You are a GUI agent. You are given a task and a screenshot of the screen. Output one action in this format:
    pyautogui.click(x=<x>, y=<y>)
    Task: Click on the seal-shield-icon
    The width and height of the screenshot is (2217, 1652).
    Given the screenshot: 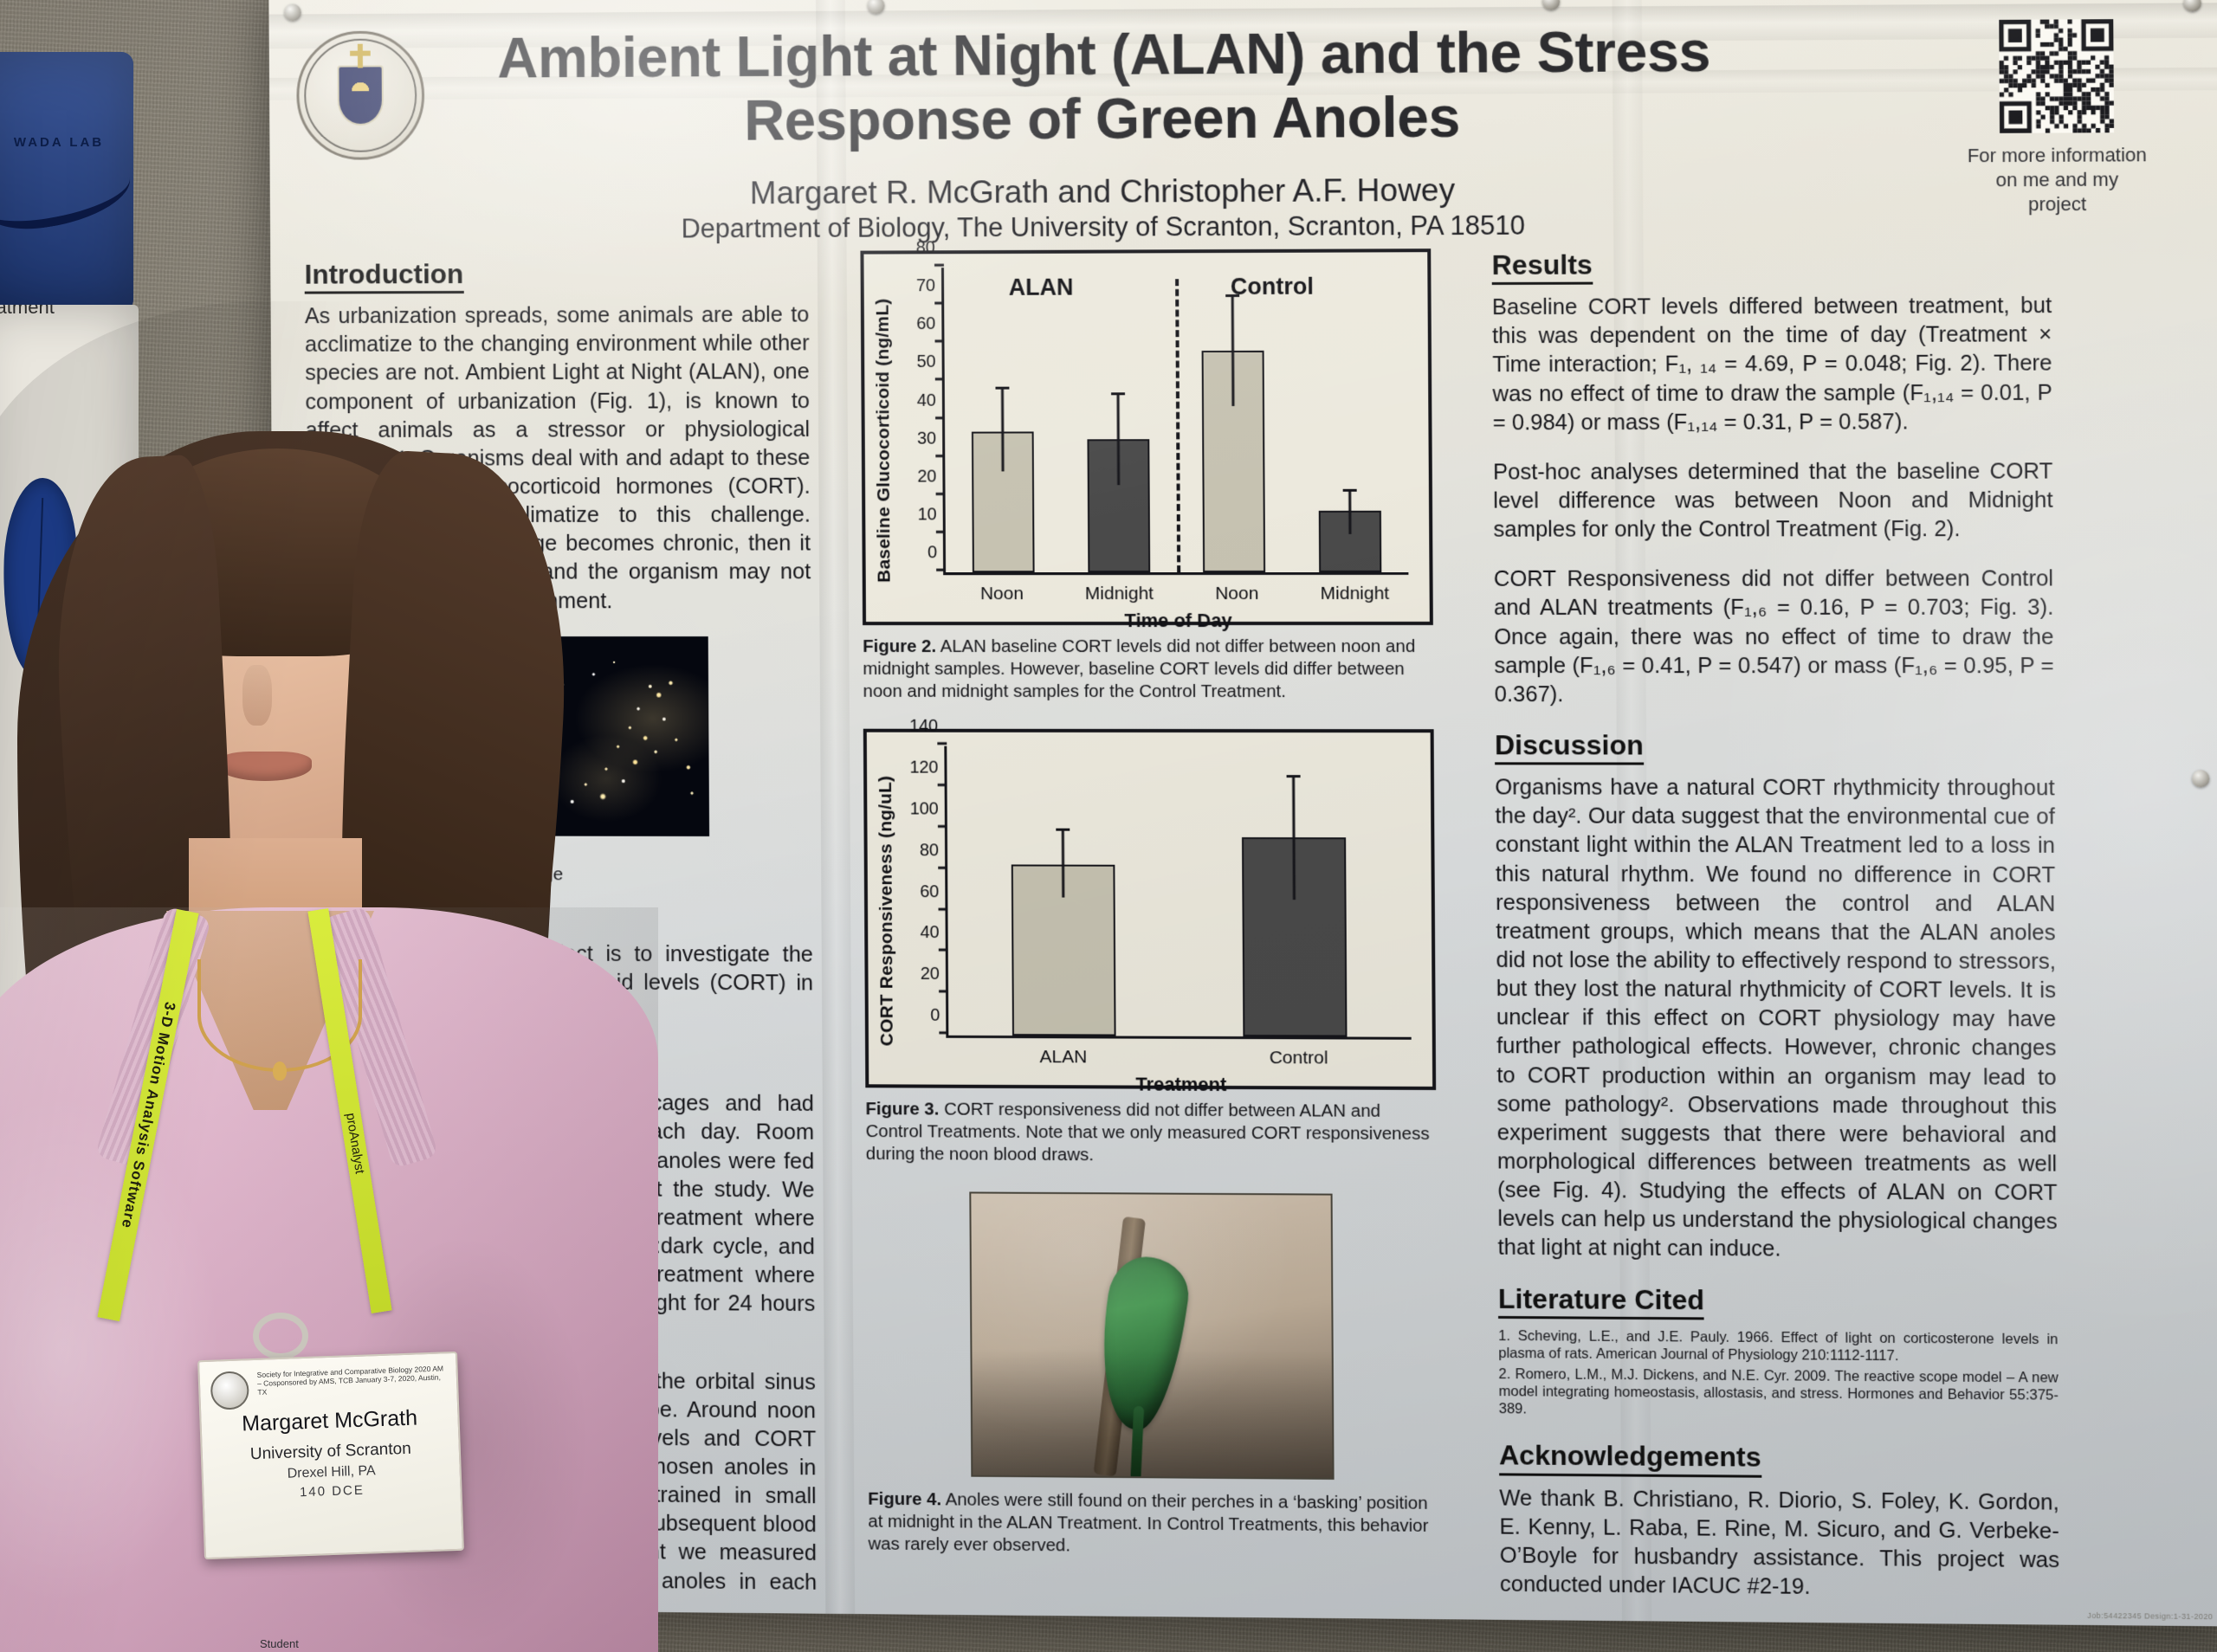 What is the action you would take?
    pyautogui.click(x=360, y=95)
    